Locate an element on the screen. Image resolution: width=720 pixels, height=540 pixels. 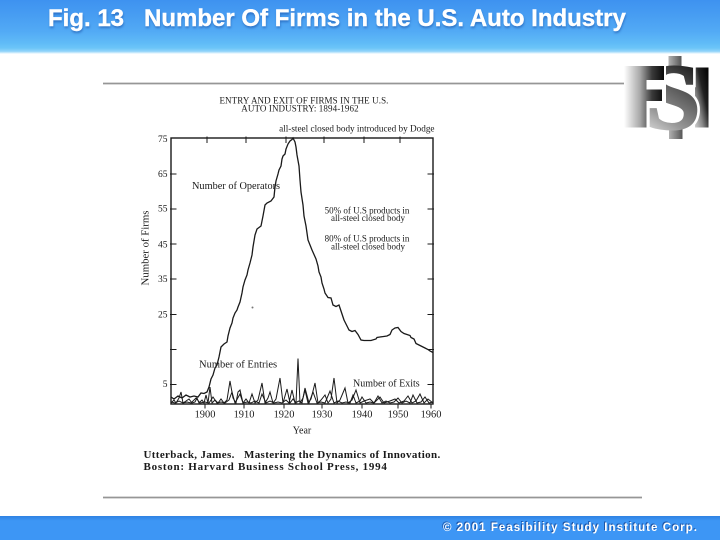
svg-text: 5 is located at coordinates (165, 385).